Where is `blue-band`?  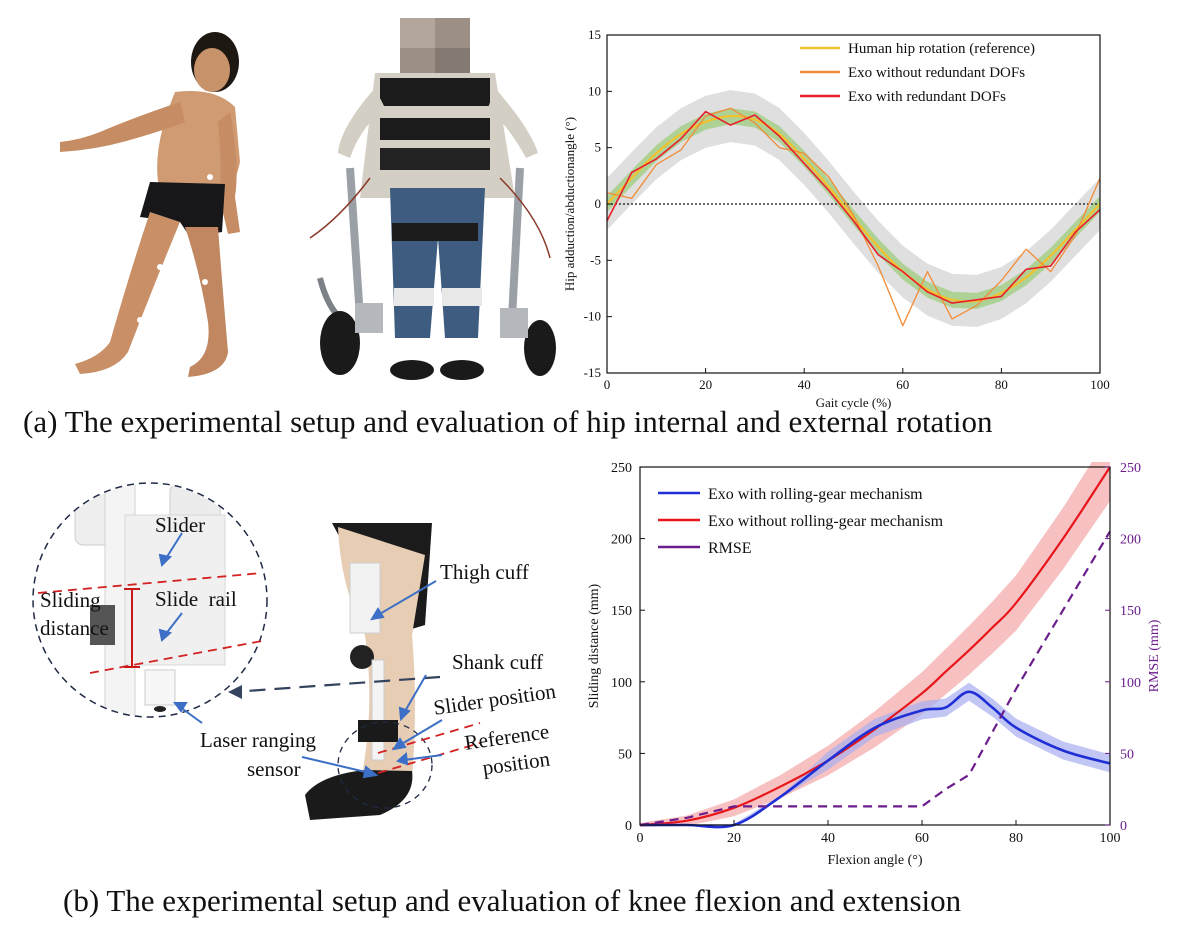
blue-band is located at coordinates (875, 754).